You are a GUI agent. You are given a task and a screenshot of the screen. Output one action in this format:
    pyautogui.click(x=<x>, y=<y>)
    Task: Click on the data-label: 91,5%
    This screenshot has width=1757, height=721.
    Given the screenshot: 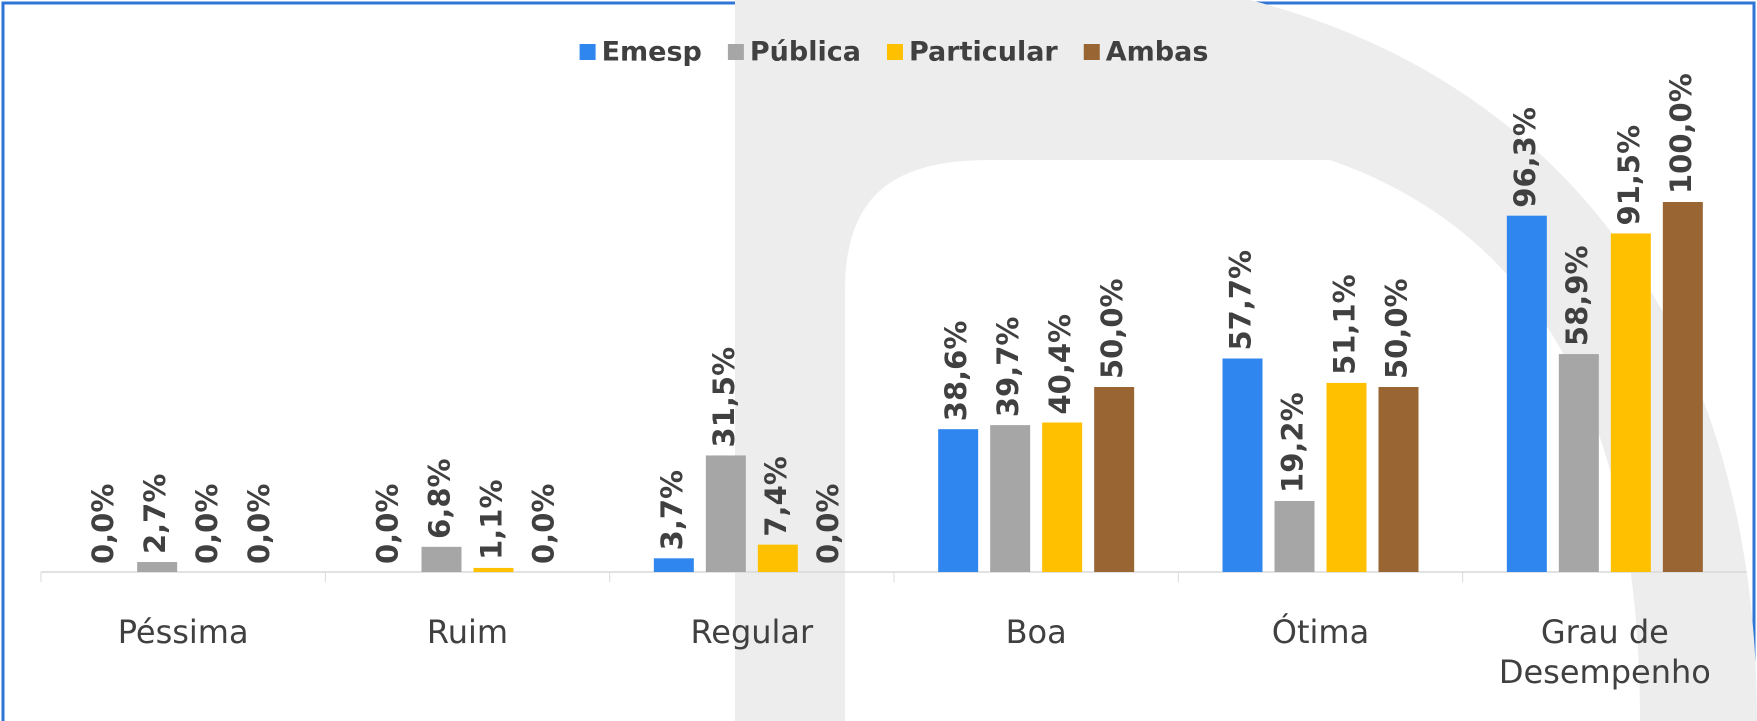 What is the action you would take?
    pyautogui.click(x=1629, y=175)
    